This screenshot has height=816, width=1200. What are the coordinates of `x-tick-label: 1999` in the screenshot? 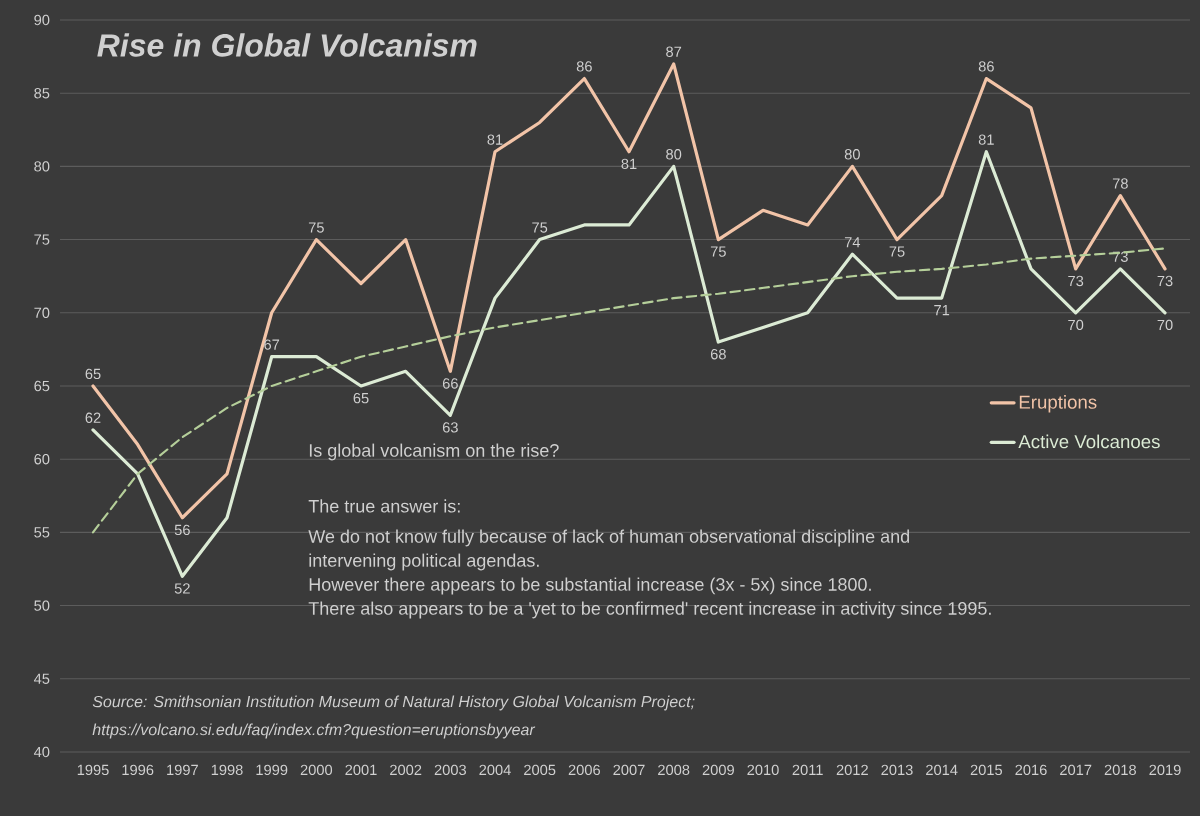 It's located at (272, 770).